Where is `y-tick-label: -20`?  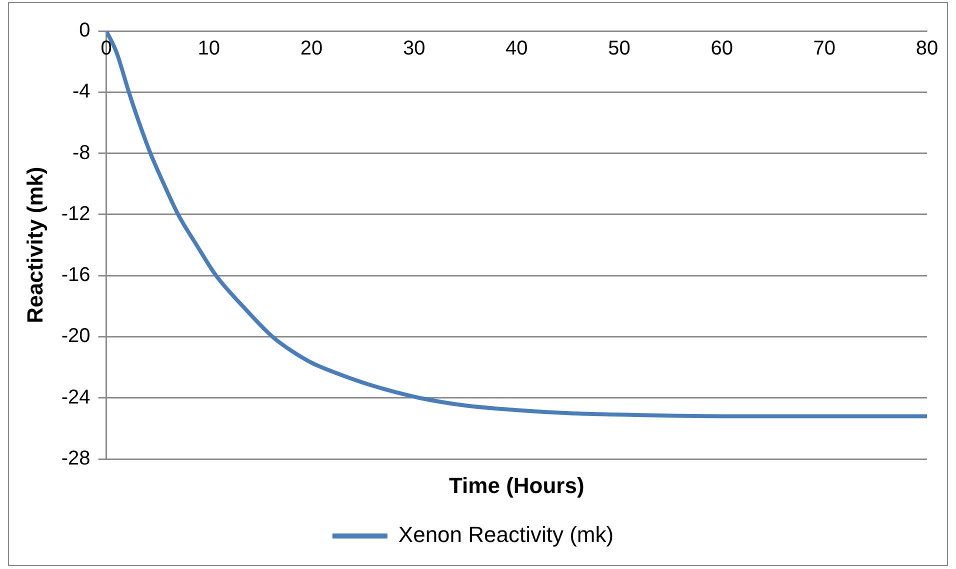 y-tick-label: -20 is located at coordinates (75, 336).